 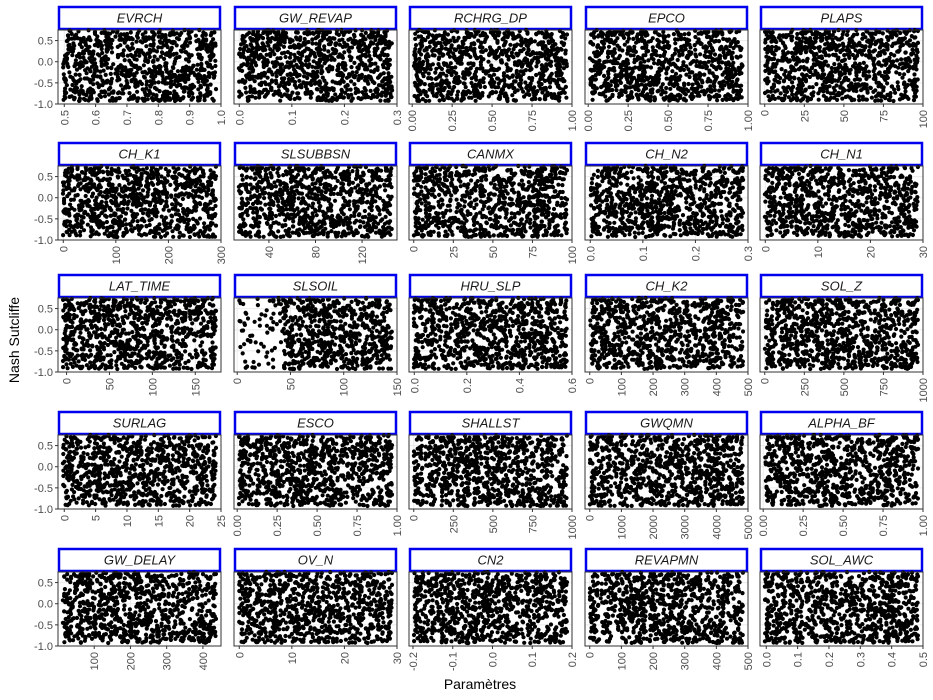 What do you see at coordinates (841, 65) in the screenshot?
I see `data-points` at bounding box center [841, 65].